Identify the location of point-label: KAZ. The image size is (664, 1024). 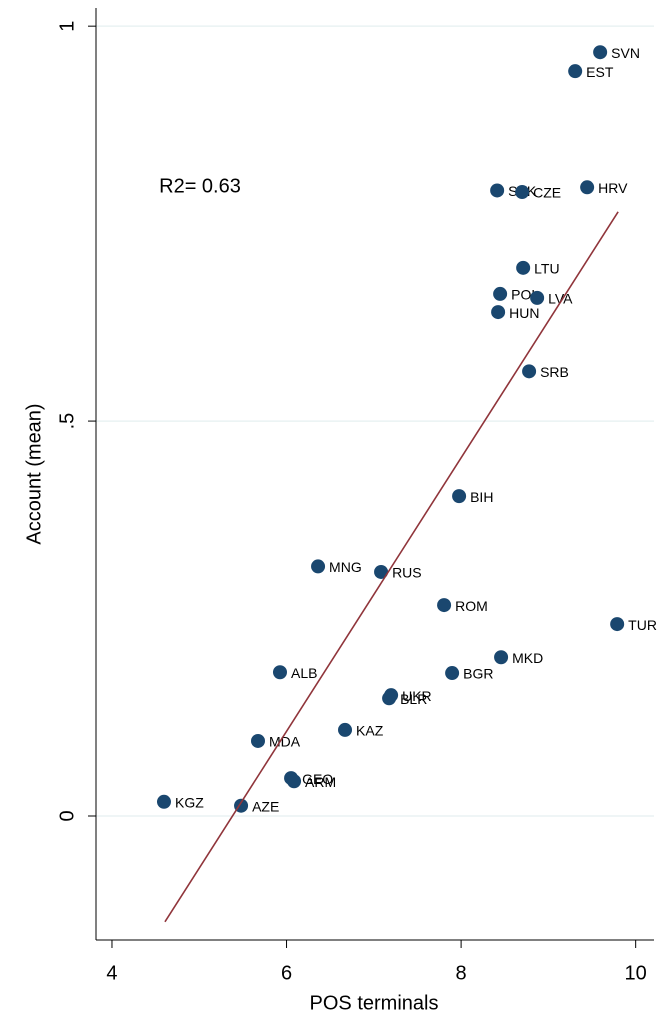
(370, 731).